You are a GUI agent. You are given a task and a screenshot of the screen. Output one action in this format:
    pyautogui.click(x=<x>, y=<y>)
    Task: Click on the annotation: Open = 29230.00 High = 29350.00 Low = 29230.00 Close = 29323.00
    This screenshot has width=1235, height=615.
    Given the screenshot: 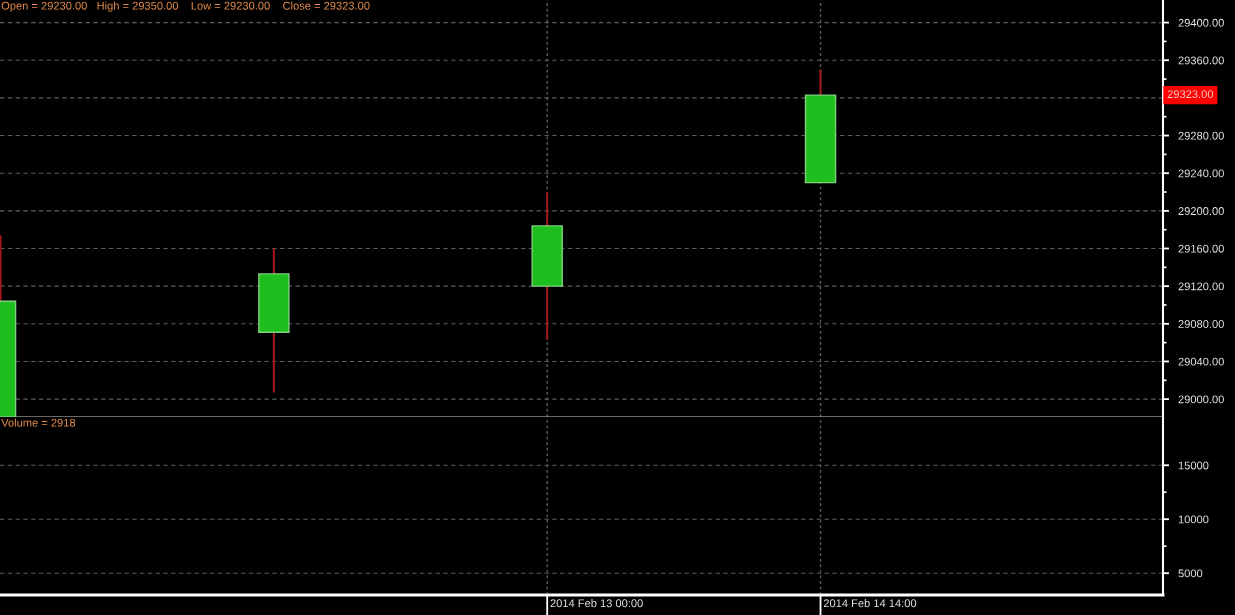 What is the action you would take?
    pyautogui.click(x=185, y=6)
    